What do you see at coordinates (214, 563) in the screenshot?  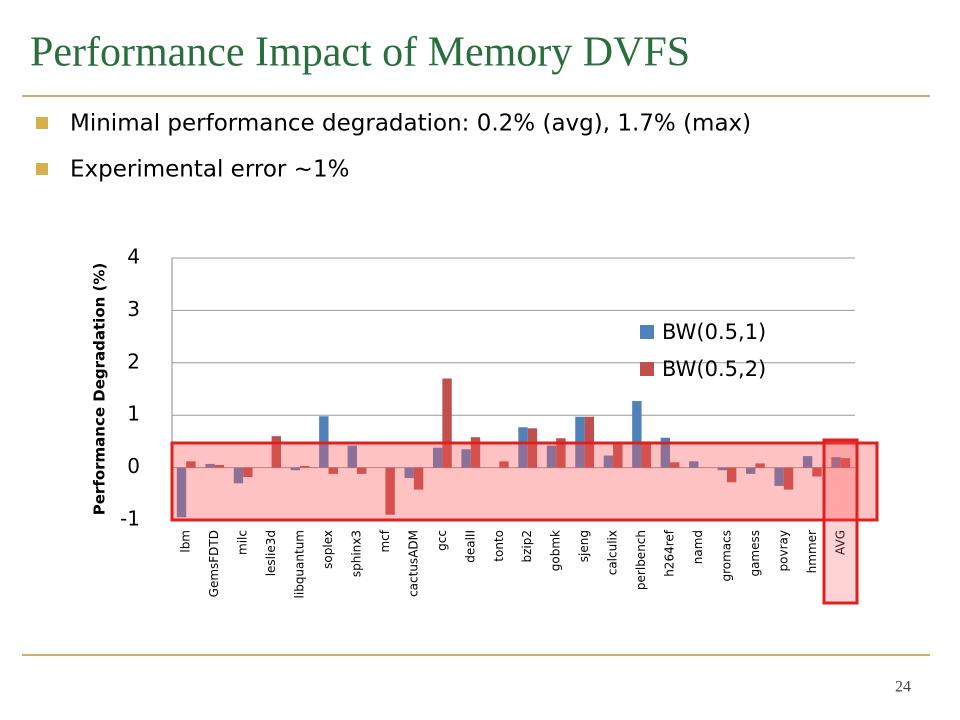 I see `x-tick-label: GemsFDTD` at bounding box center [214, 563].